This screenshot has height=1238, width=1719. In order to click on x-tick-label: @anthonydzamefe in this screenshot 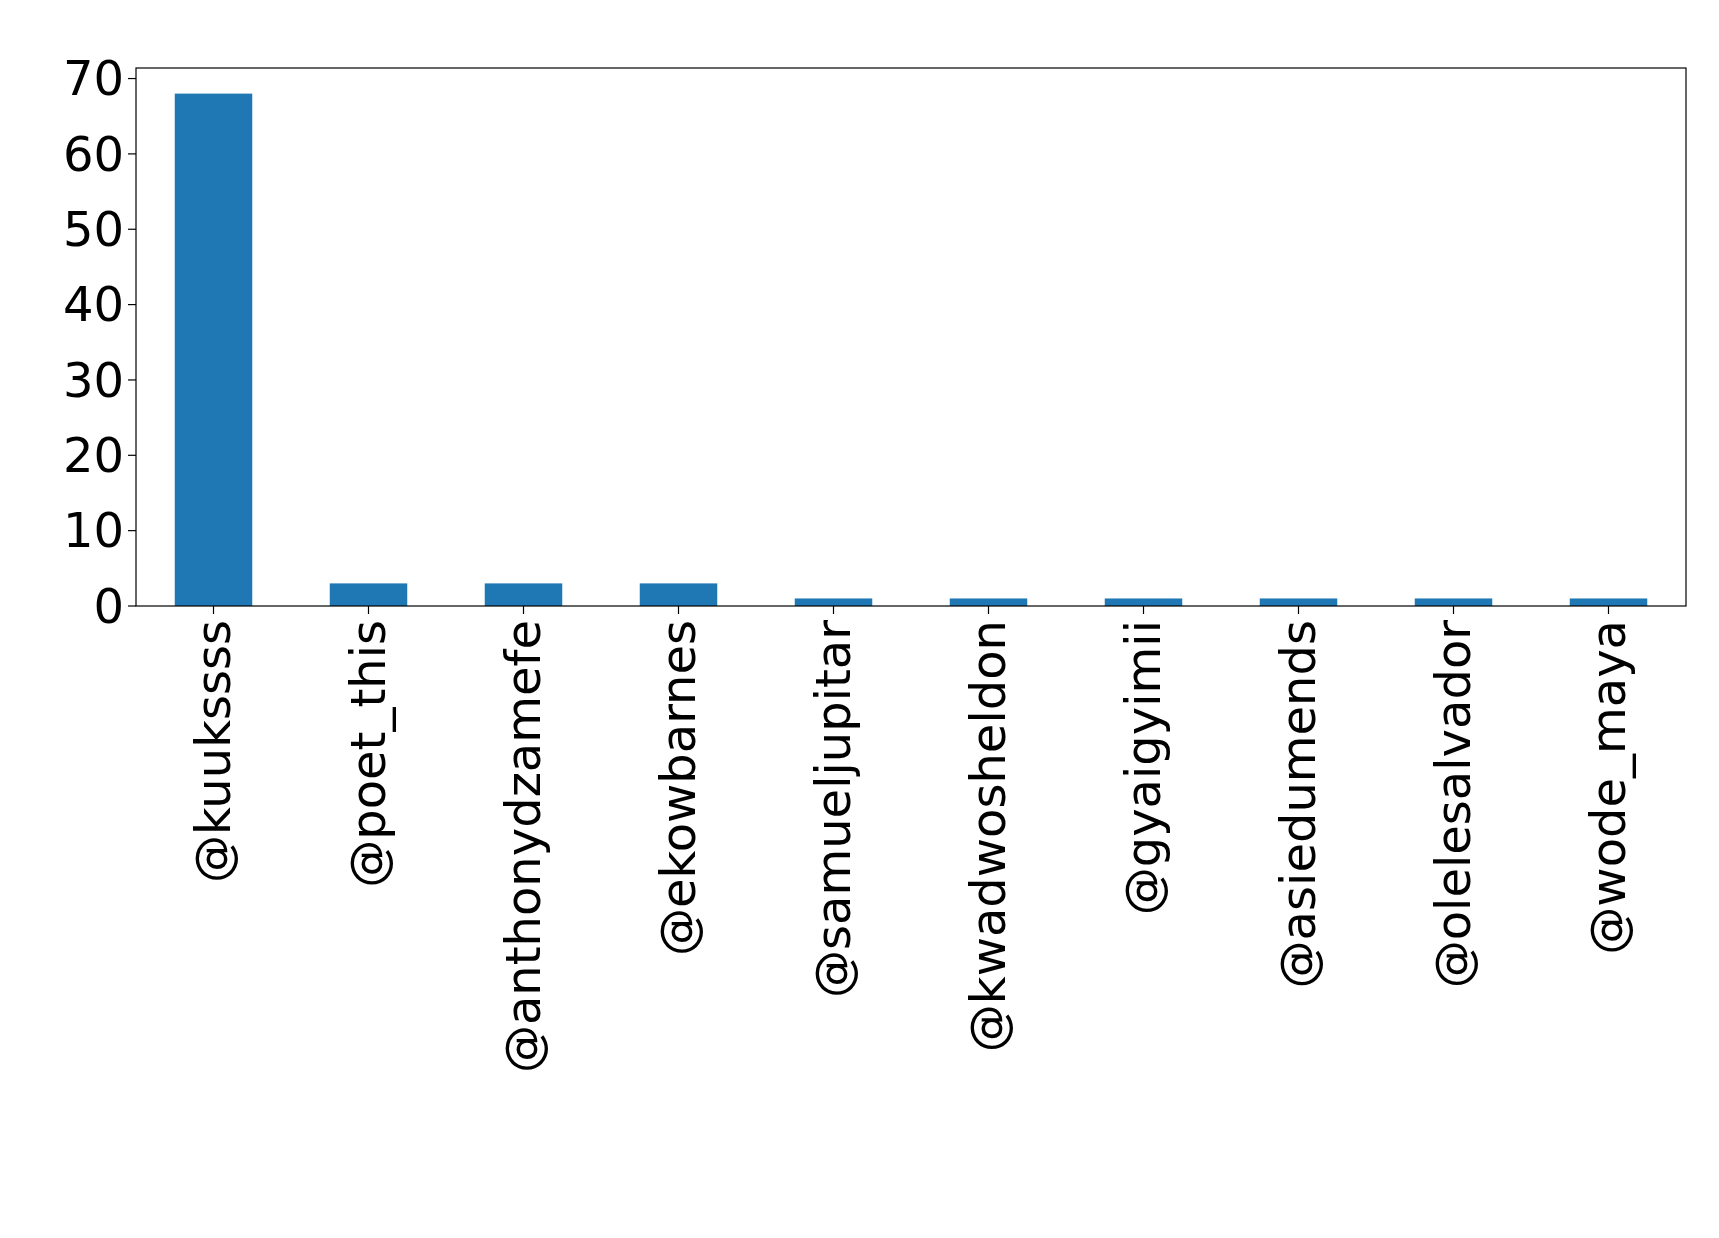, I will do `click(523, 847)`.